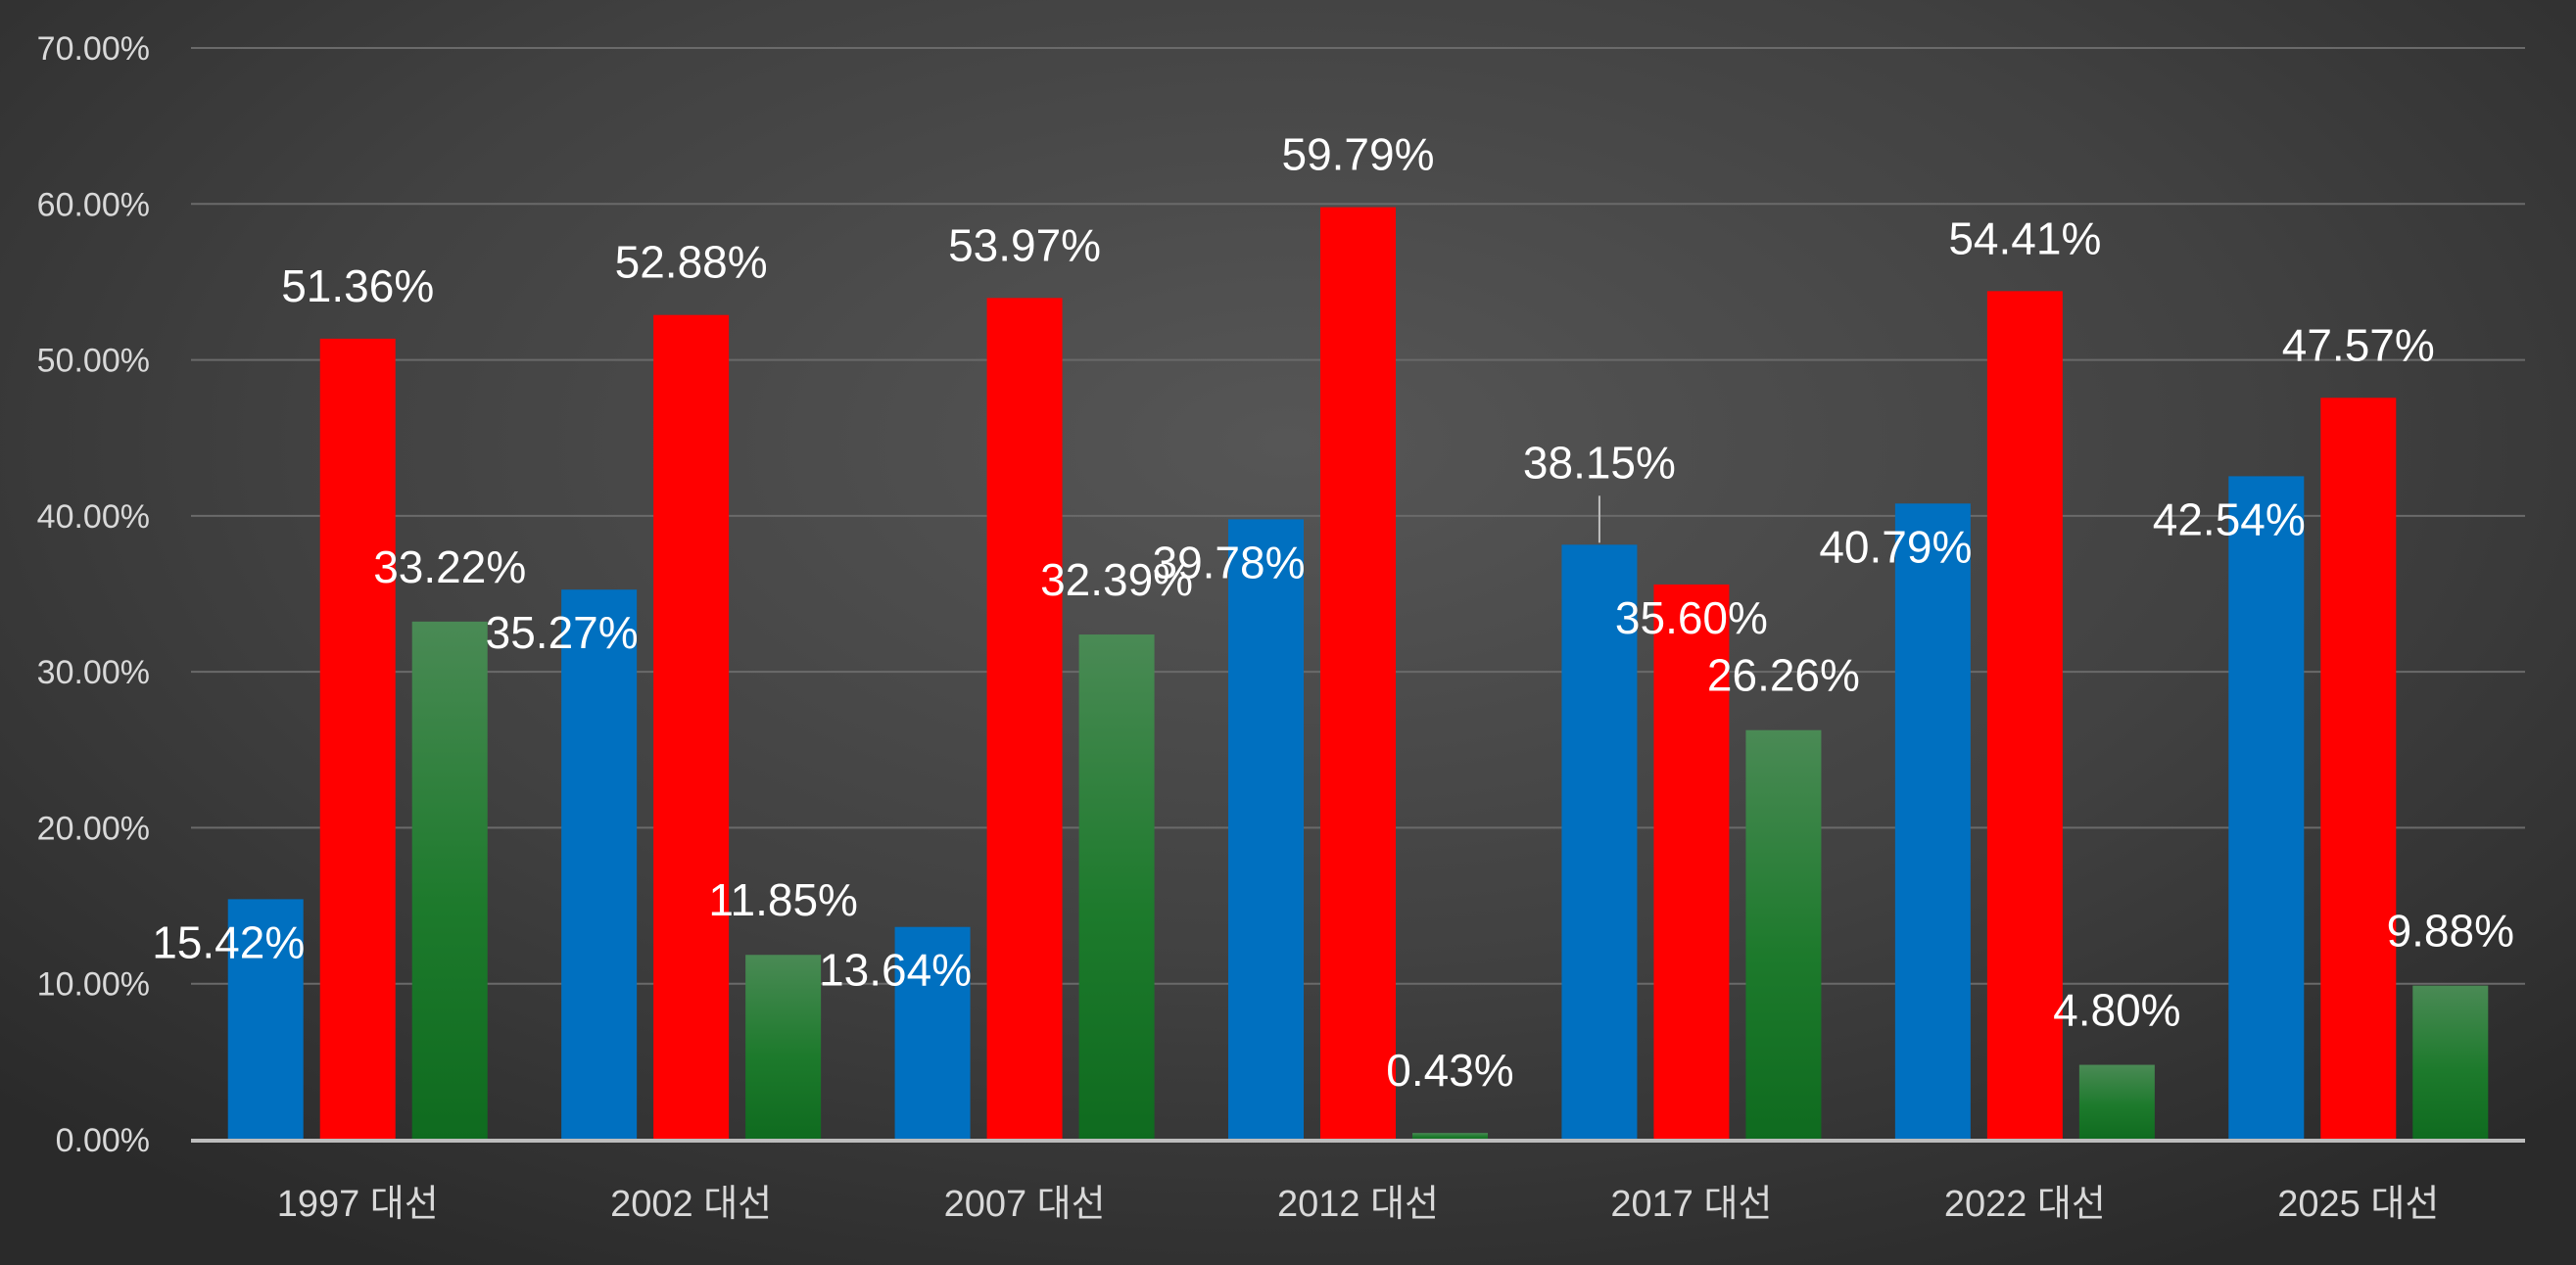 The width and height of the screenshot is (2576, 1265). I want to click on data-label: 35.60%, so click(1692, 617).